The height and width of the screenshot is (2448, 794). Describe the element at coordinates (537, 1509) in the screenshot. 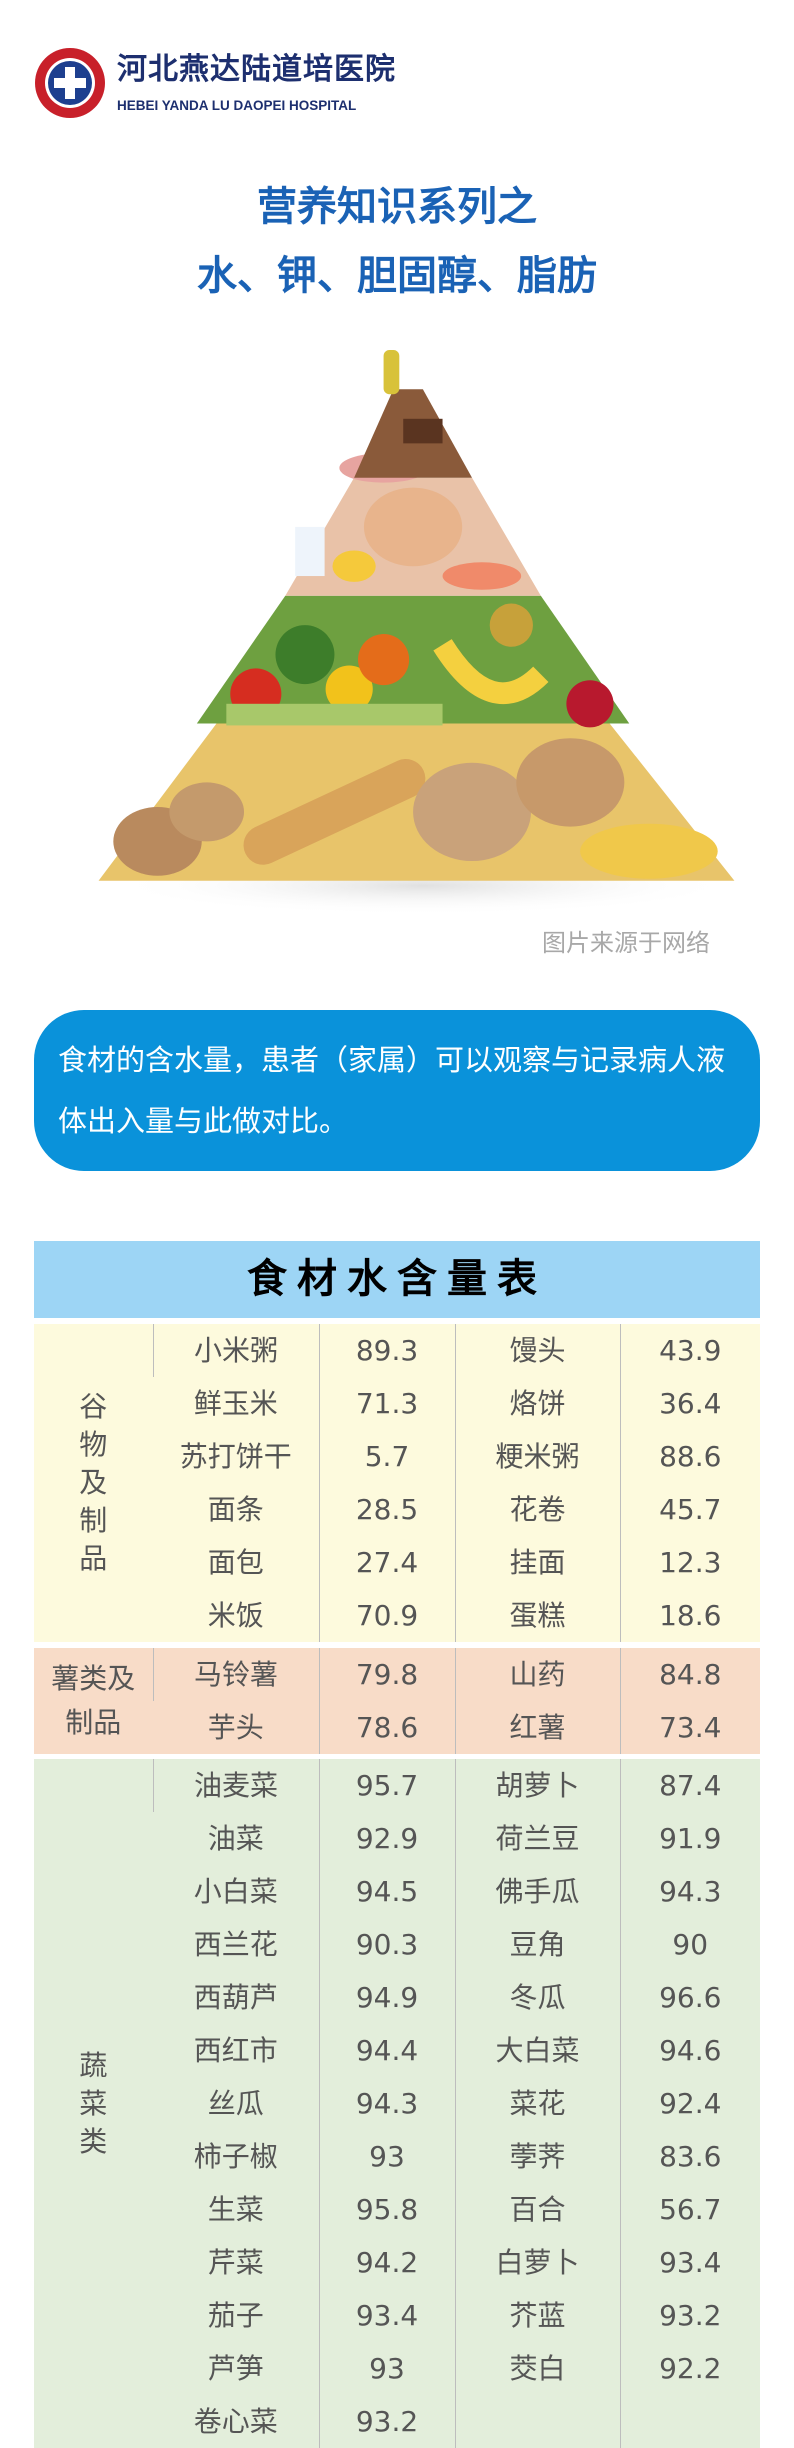

I see `food-name-cell: 花卷` at that location.